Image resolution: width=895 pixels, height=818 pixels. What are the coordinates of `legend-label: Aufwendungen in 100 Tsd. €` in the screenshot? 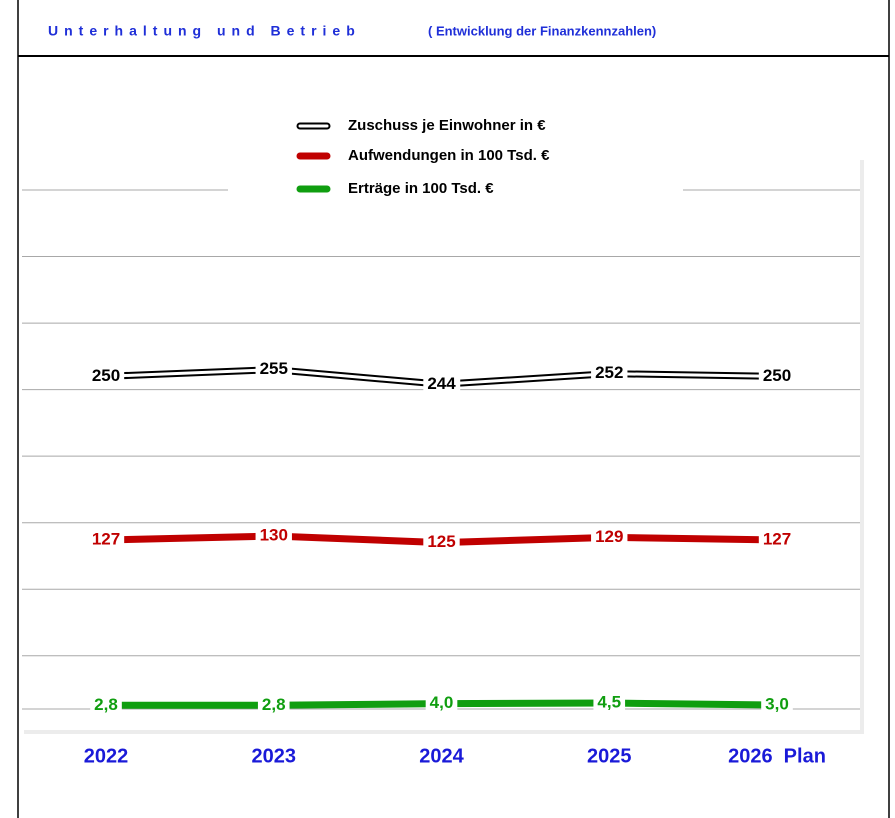 It's located at (449, 155).